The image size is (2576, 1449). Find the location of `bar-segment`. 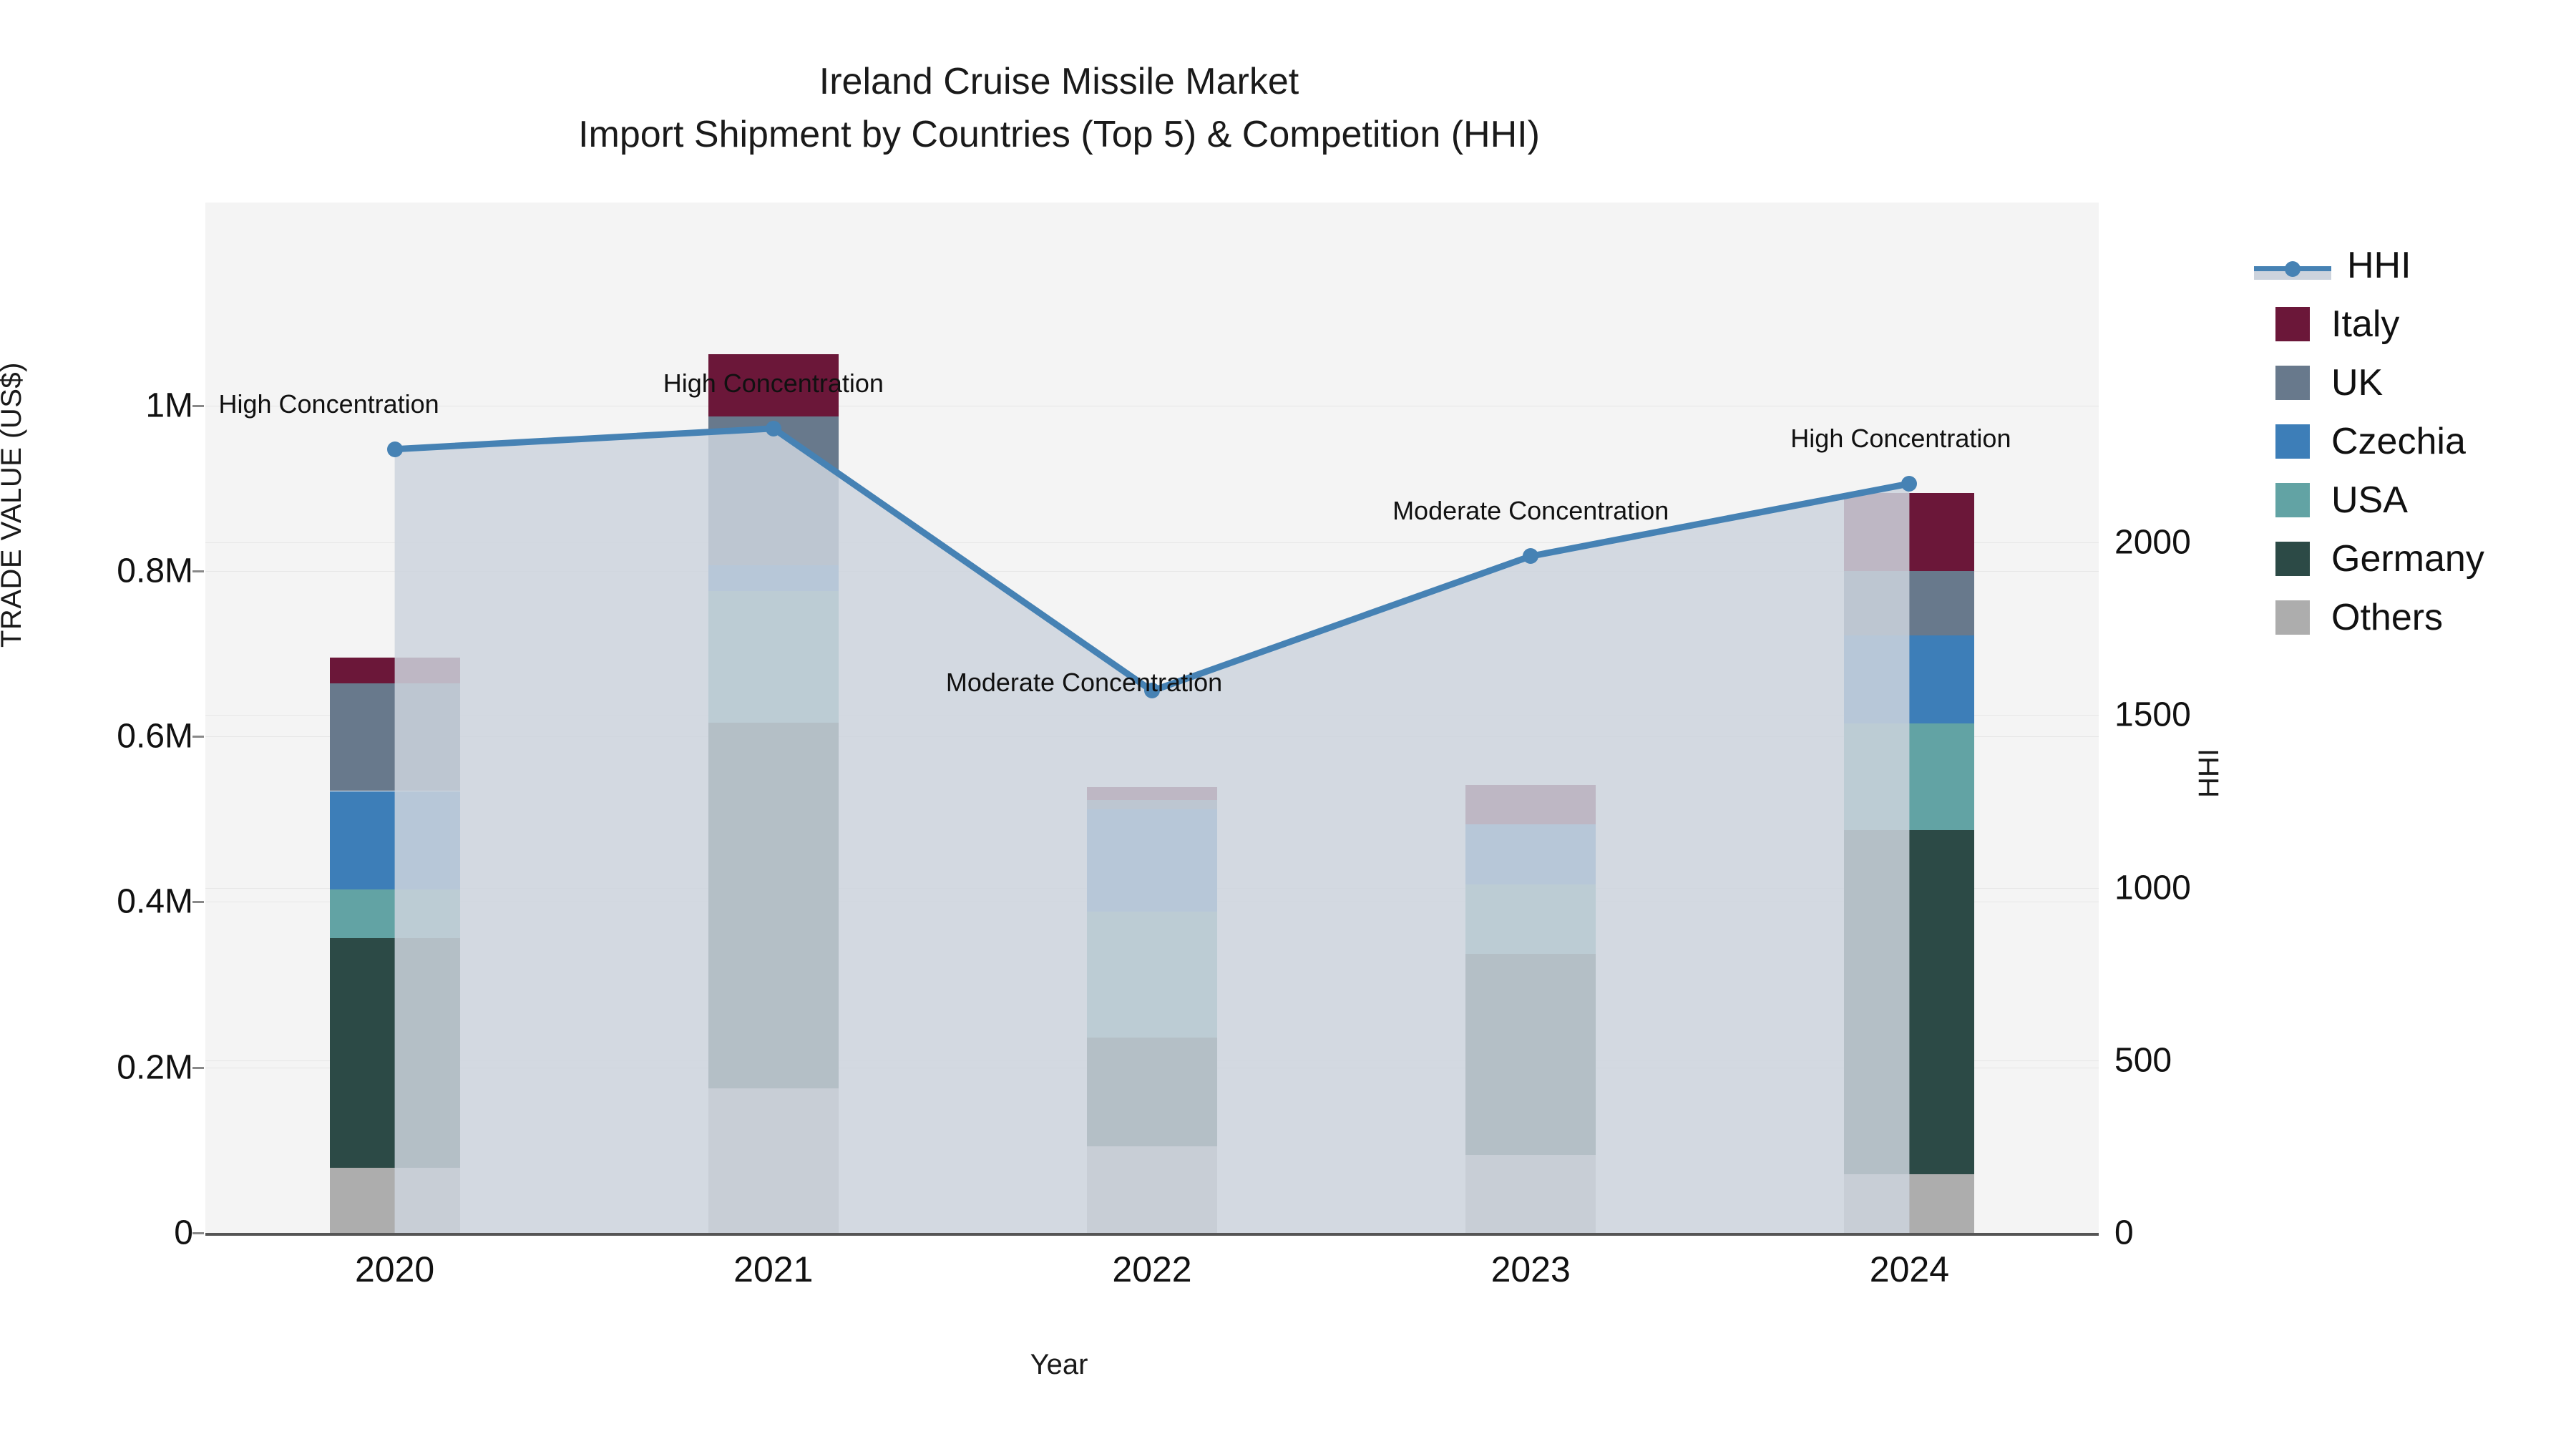

bar-segment is located at coordinates (773, 384).